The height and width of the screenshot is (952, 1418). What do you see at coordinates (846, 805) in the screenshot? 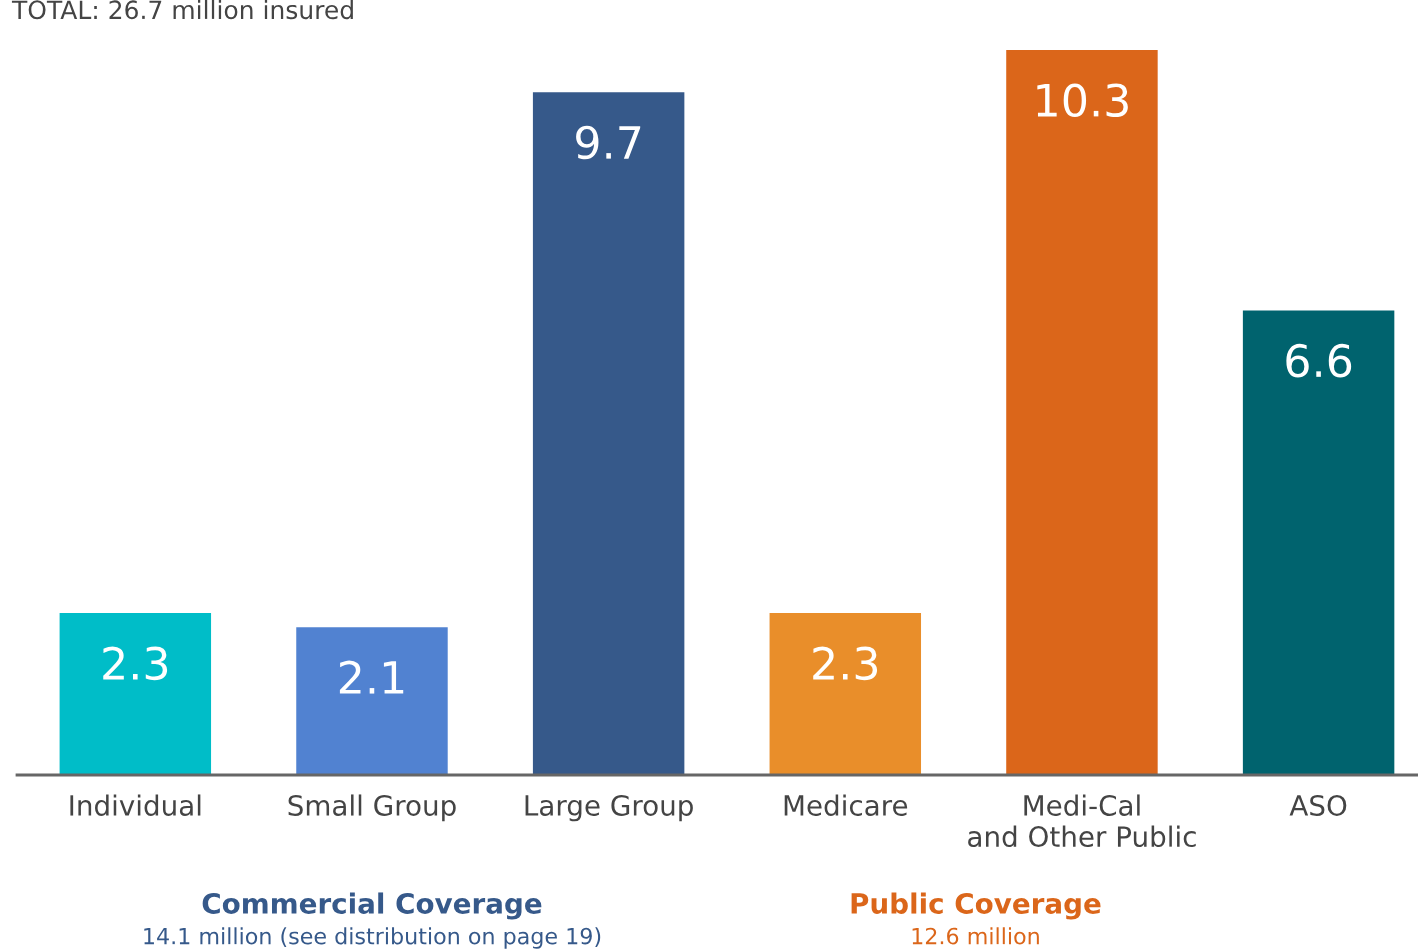
I see `x-tick-label: Medicare` at bounding box center [846, 805].